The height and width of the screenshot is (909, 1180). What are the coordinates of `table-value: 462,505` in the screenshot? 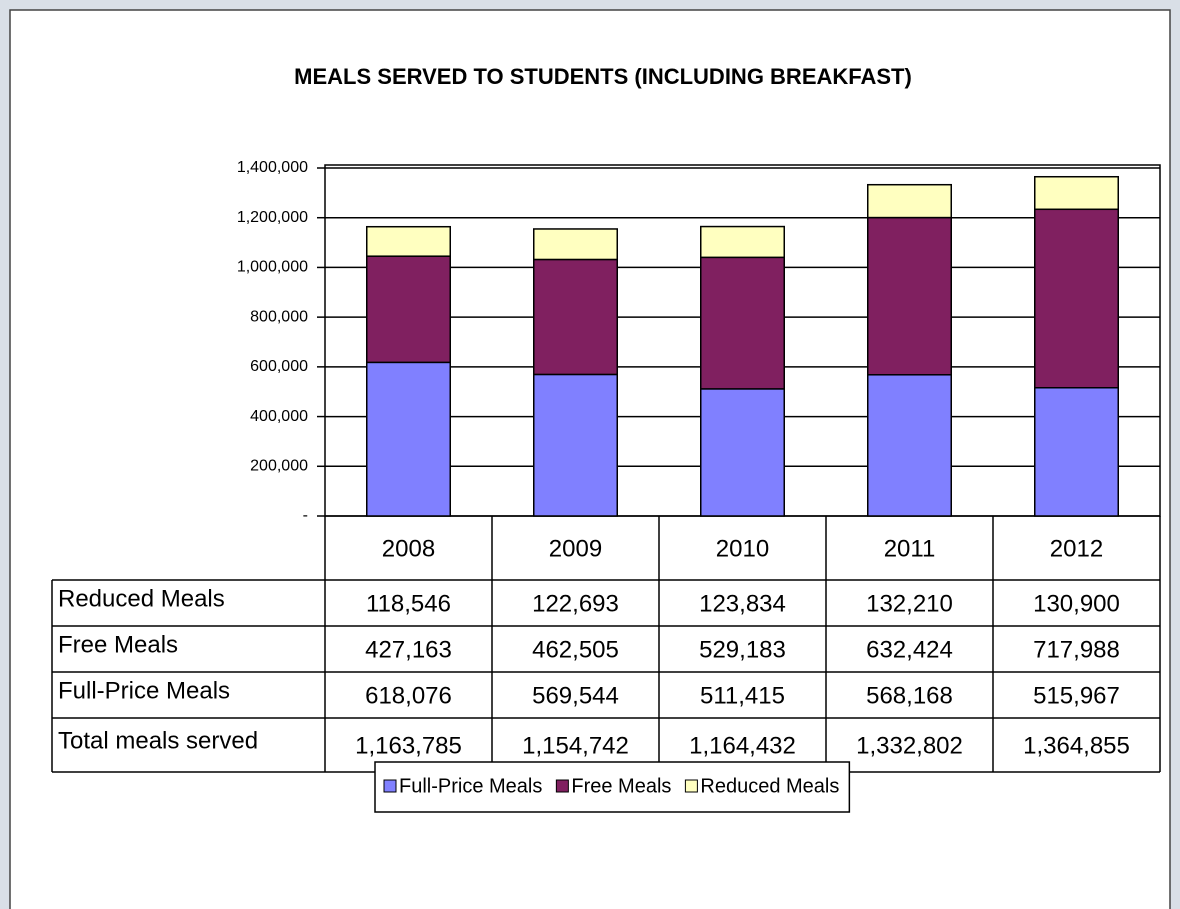 It's located at (575, 649).